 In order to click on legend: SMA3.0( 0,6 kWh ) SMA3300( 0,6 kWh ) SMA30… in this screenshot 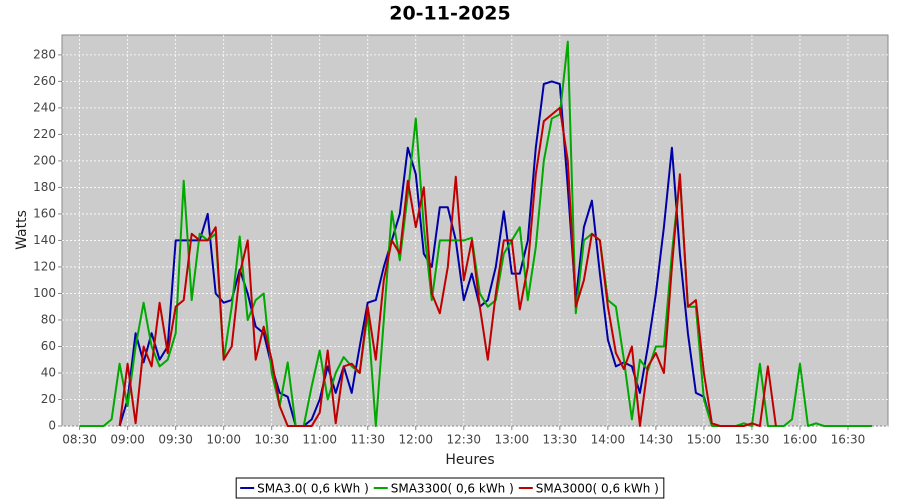, I will do `click(450, 488)`.